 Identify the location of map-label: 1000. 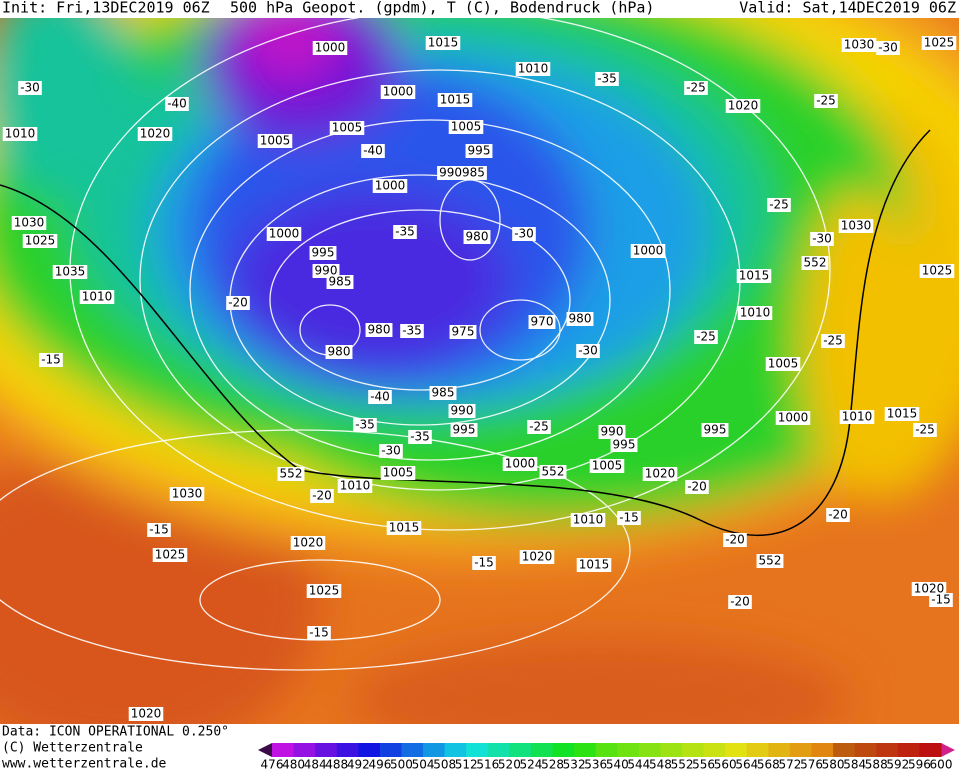
(648, 251).